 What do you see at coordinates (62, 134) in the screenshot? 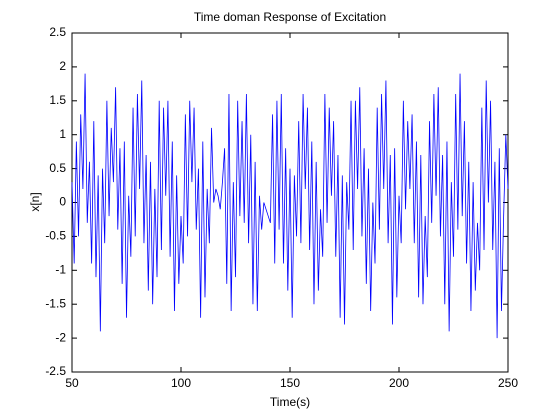
I see `y-tick-label: 1` at bounding box center [62, 134].